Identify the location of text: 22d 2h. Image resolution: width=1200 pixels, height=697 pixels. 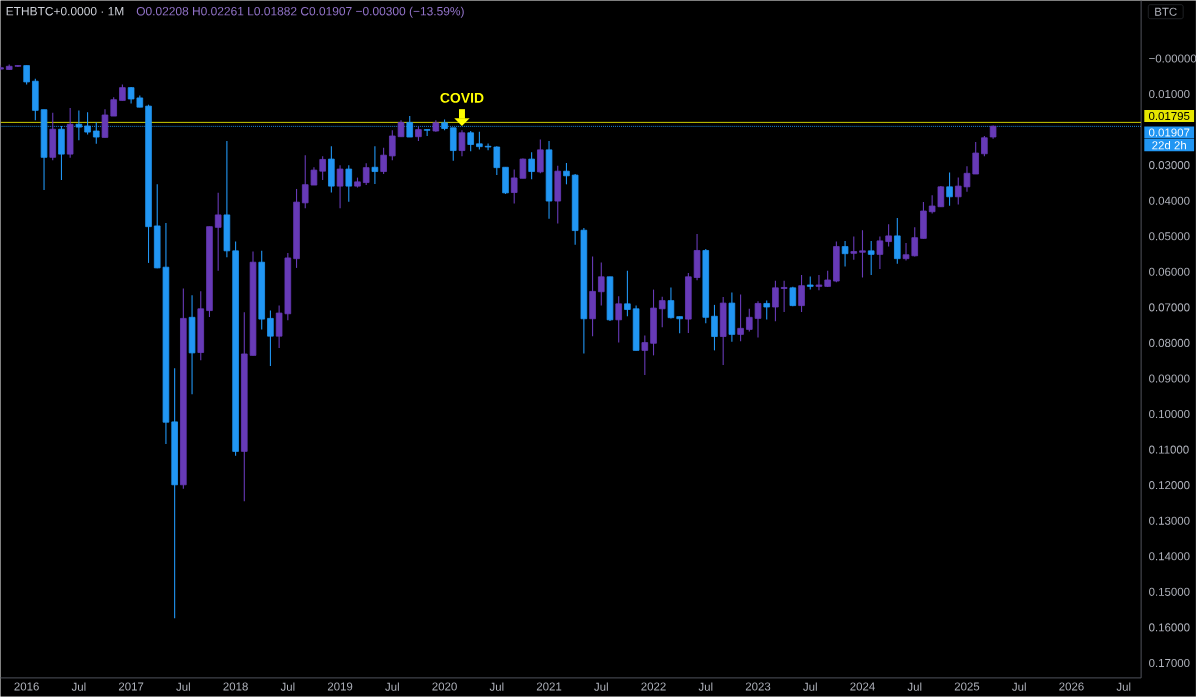
(1169, 145).